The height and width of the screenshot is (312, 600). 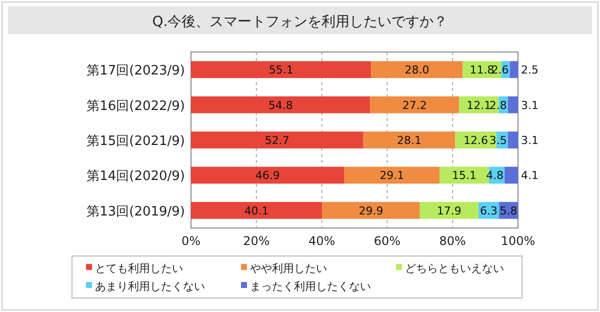 What do you see at coordinates (529, 70) in the screenshot?
I see `data-label: 2.5` at bounding box center [529, 70].